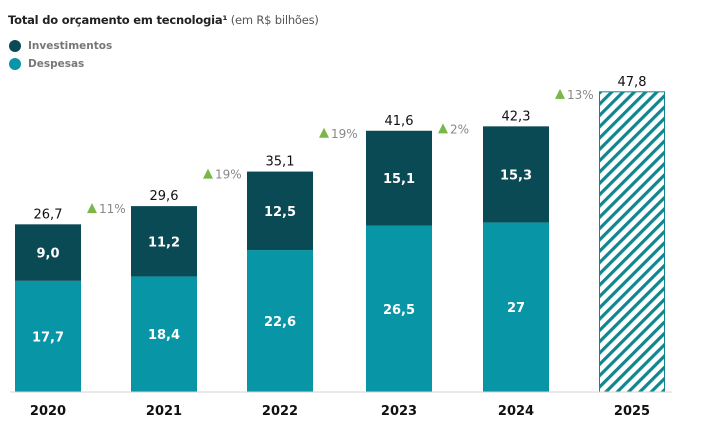 This screenshot has height=425, width=702. What do you see at coordinates (48, 214) in the screenshot?
I see `total-label-2020: 26,7` at bounding box center [48, 214].